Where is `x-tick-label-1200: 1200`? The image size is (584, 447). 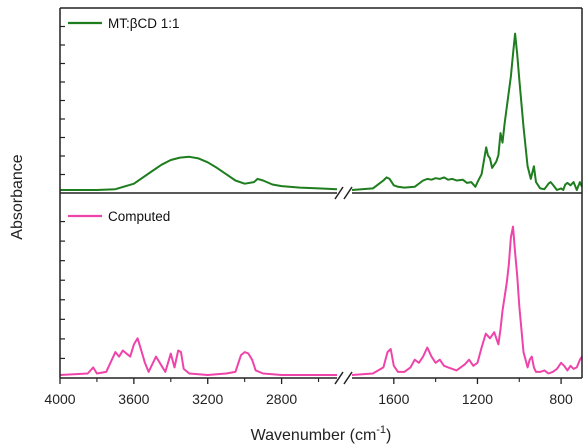 x-tick-label-1200: 1200 is located at coordinates (477, 399).